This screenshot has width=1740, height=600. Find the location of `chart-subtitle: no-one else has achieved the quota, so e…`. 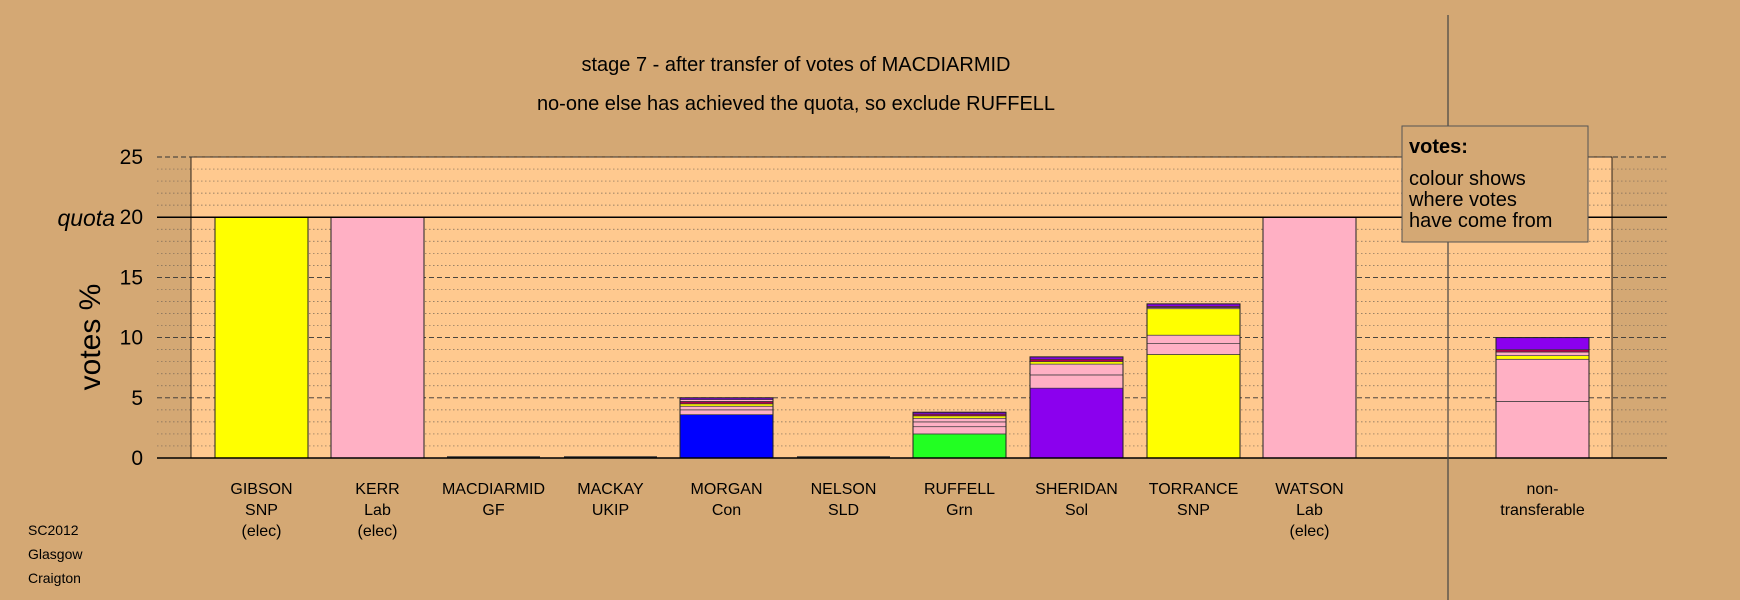

chart-subtitle: no-one else has achieved the quota, so e… is located at coordinates (796, 104).